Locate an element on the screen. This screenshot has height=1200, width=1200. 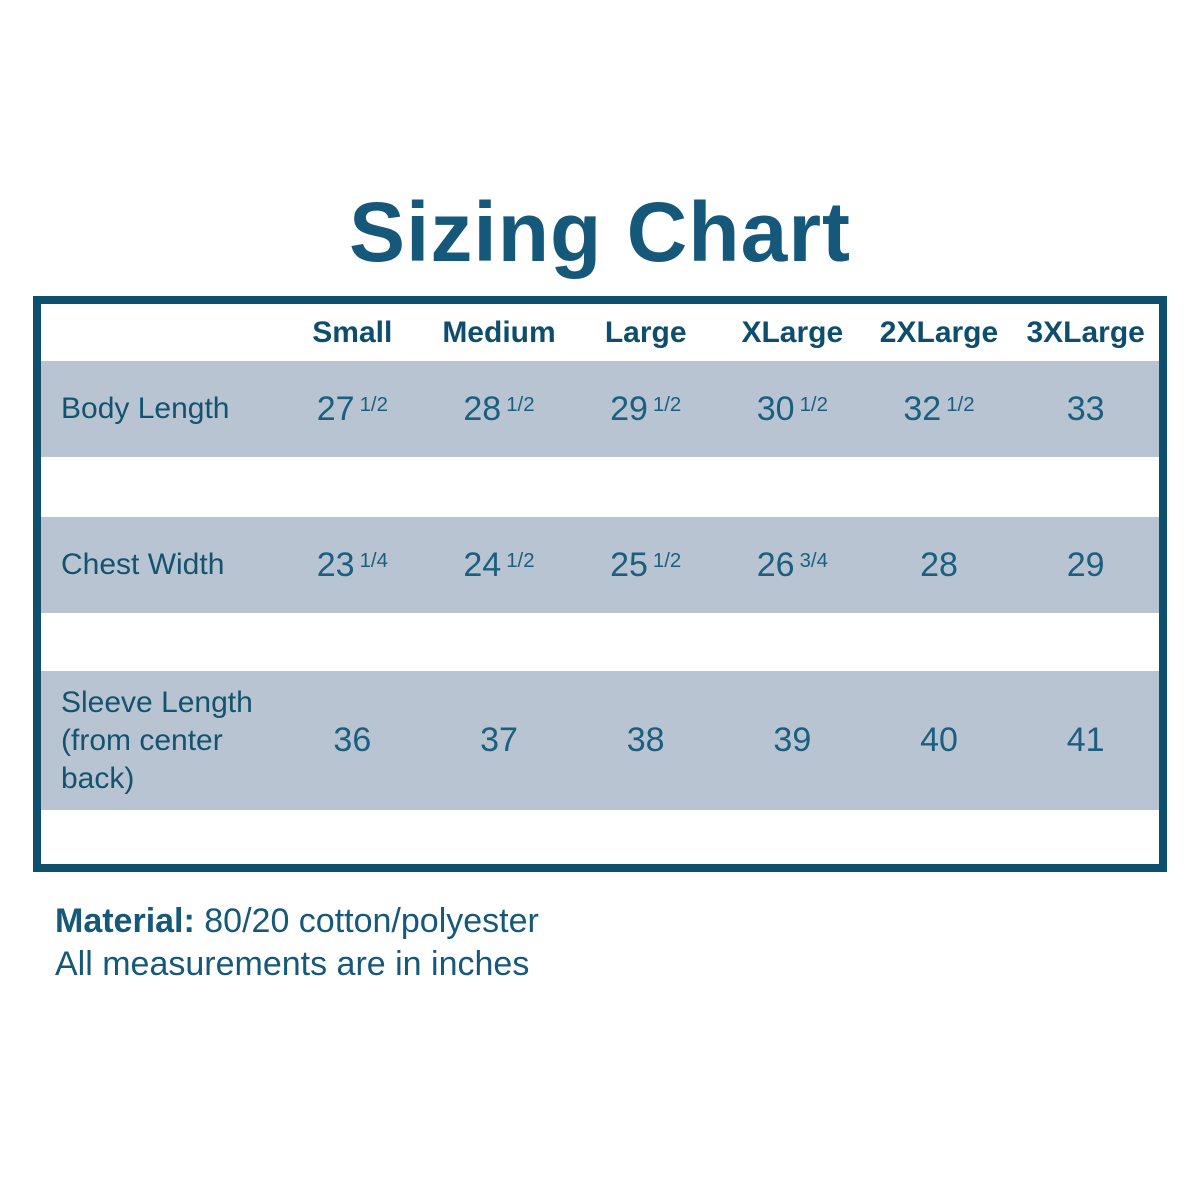
column-header: Small is located at coordinates (352, 332).